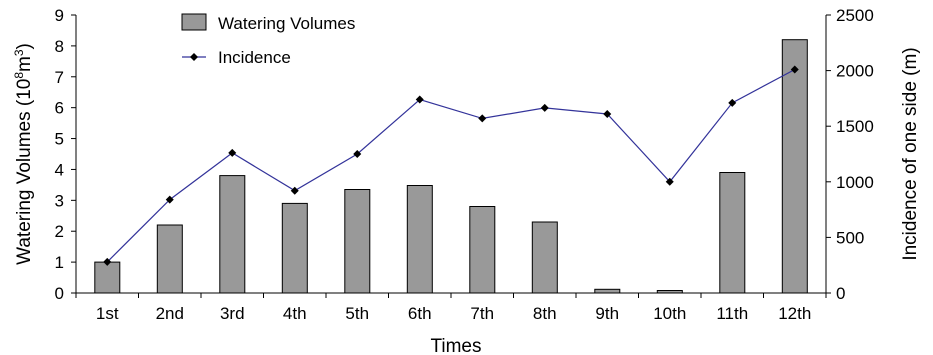 The height and width of the screenshot is (355, 933). I want to click on bar-7th, so click(482, 250).